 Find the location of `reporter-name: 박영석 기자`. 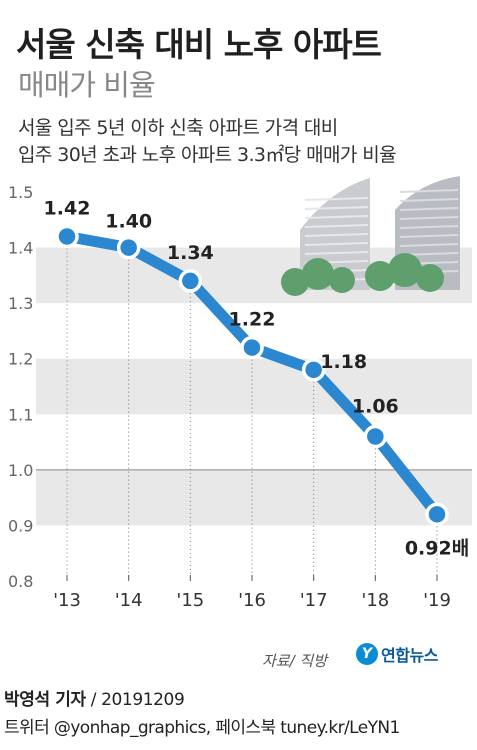

reporter-name: 박영석 기자 is located at coordinates (45, 700).